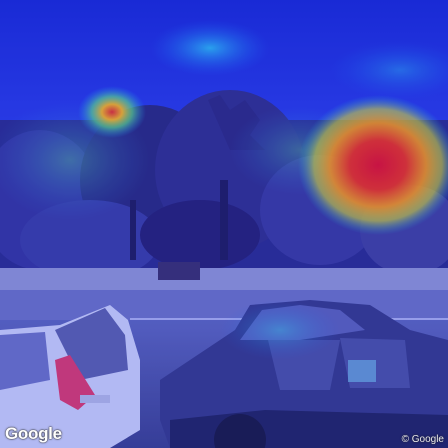  What do you see at coordinates (280, 330) in the screenshot?
I see `car-glow` at bounding box center [280, 330].